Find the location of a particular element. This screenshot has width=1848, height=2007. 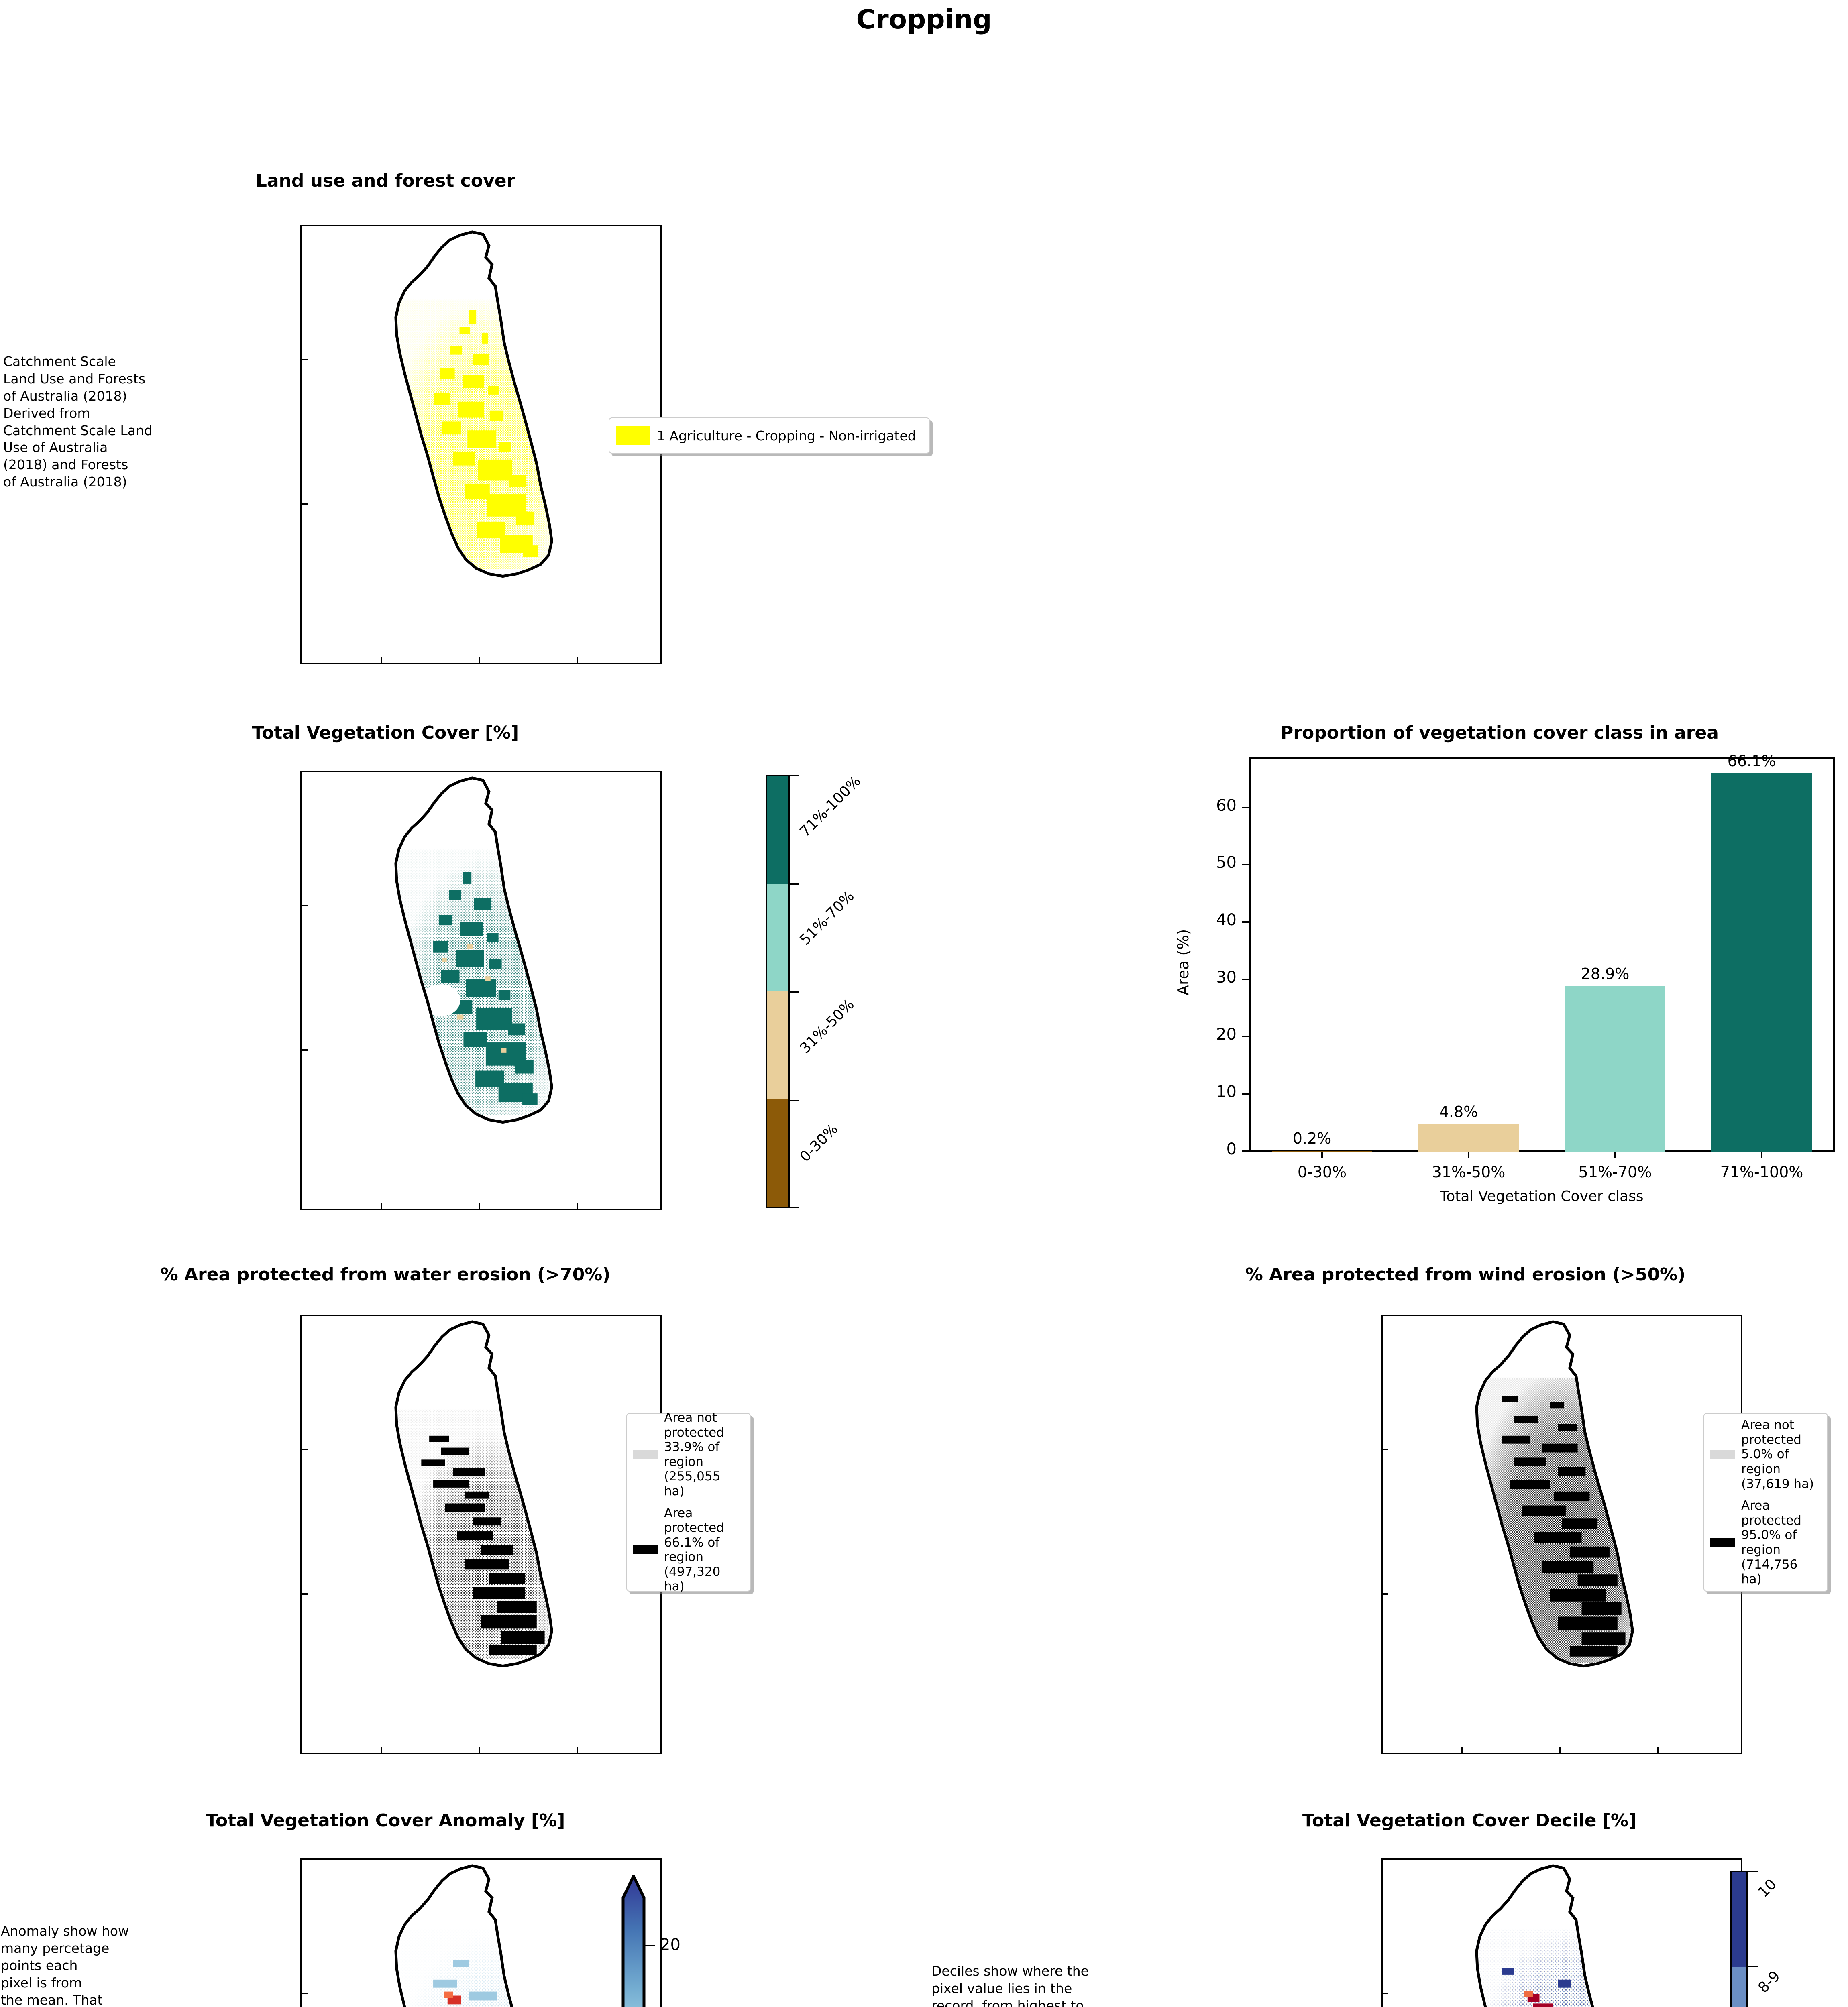

vegcover-map is located at coordinates (481, 990).